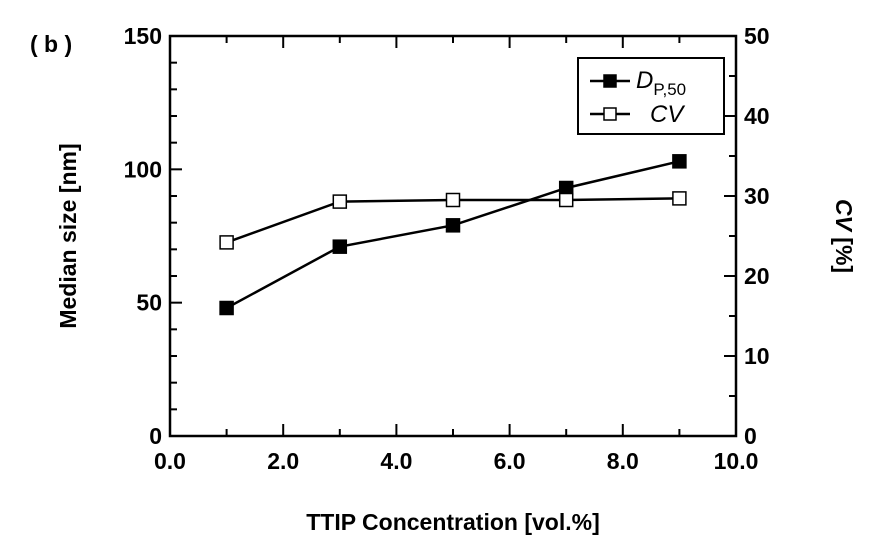 Image resolution: width=874 pixels, height=553 pixels. Describe the element at coordinates (610, 81) in the screenshot. I see `legend-marker-dp50` at that location.